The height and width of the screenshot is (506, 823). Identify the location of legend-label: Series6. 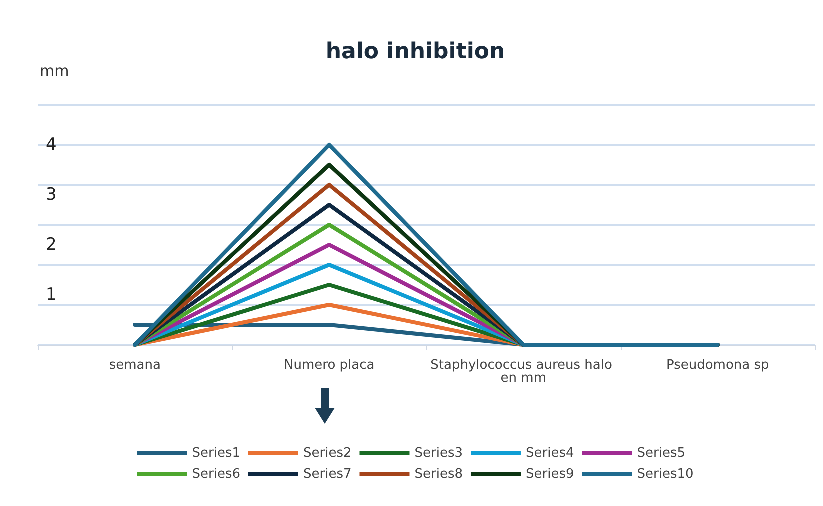
(216, 474).